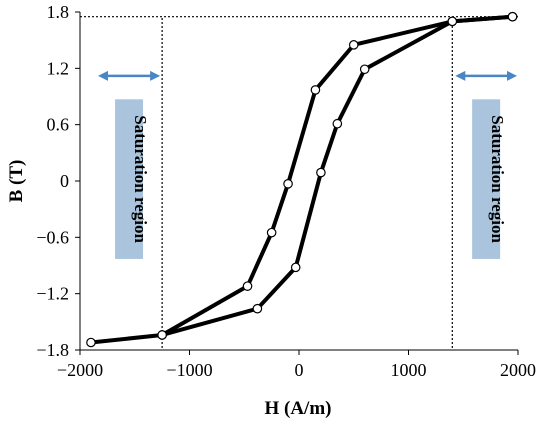 This screenshot has height=427, width=550. I want to click on y-axis-label: B (T), so click(16, 181).